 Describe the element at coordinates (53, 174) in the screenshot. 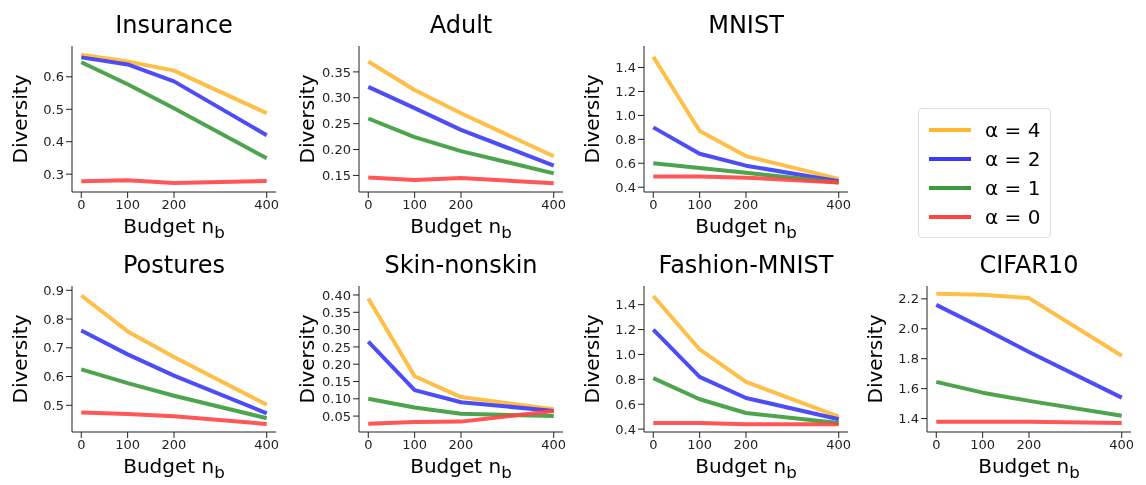

I see `y-tick-label: 0.3` at that location.